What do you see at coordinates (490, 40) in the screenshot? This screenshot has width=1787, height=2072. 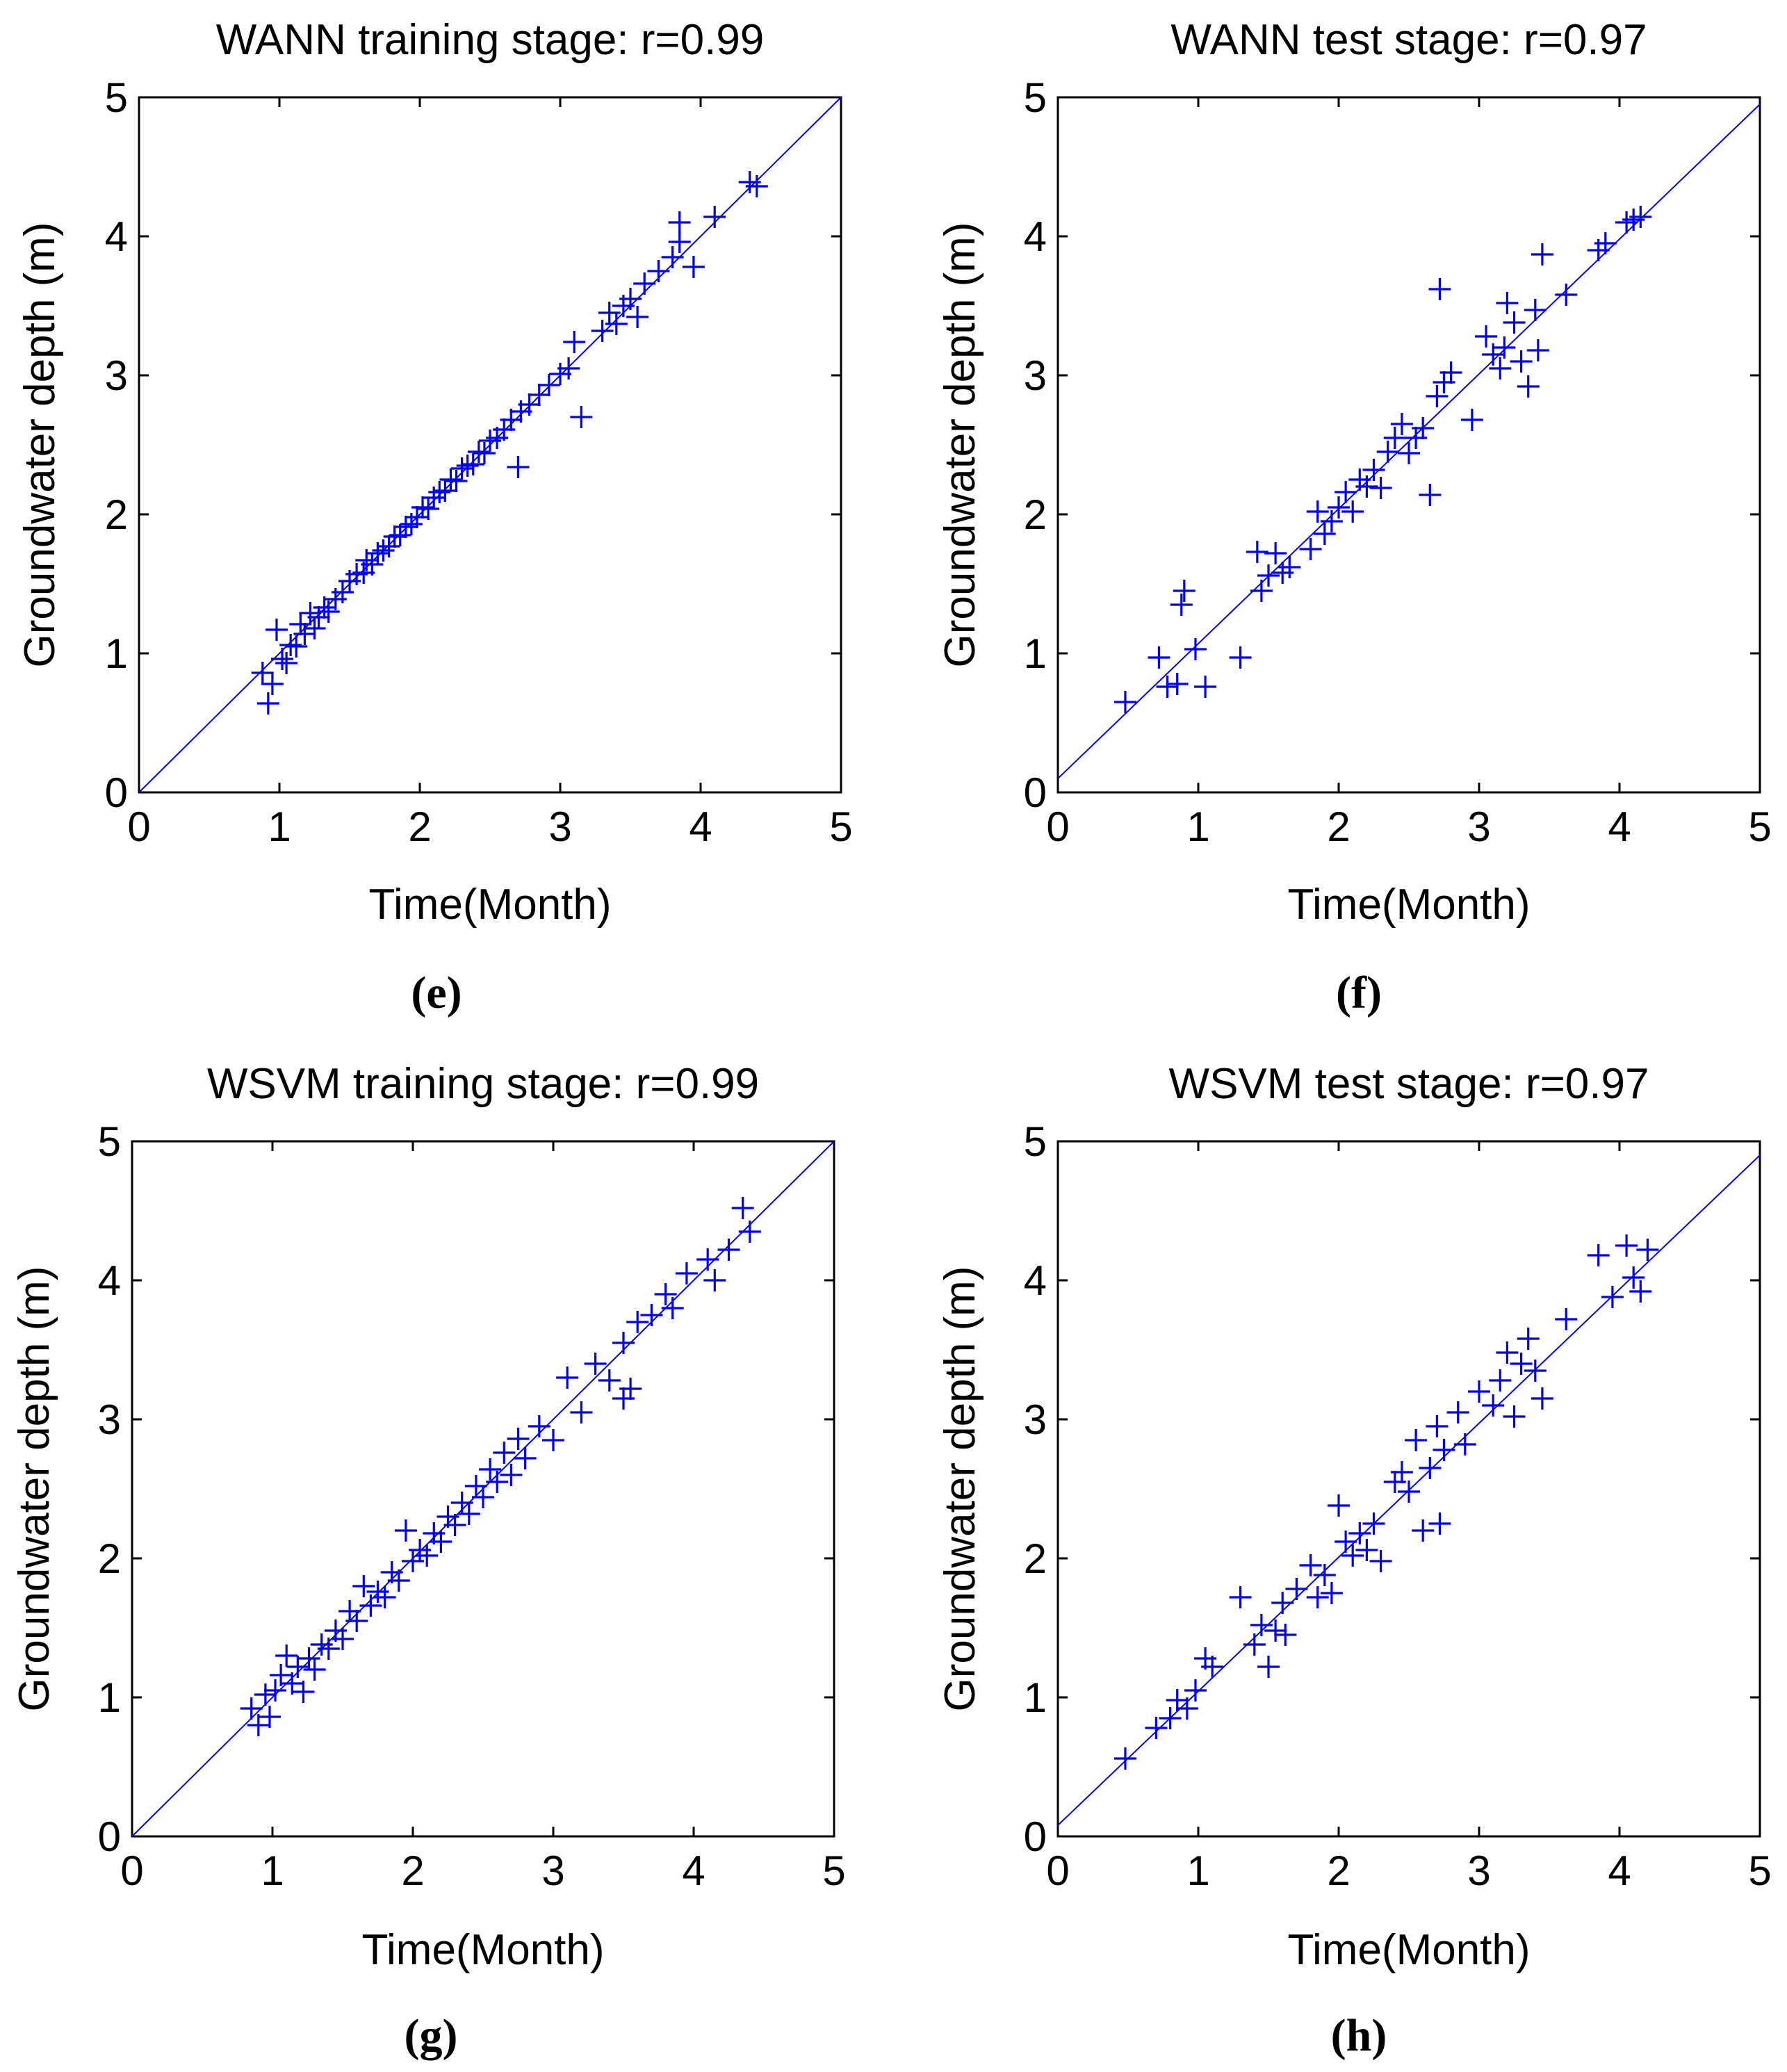 I see `chart-title: WANN training stage: r=0.99` at bounding box center [490, 40].